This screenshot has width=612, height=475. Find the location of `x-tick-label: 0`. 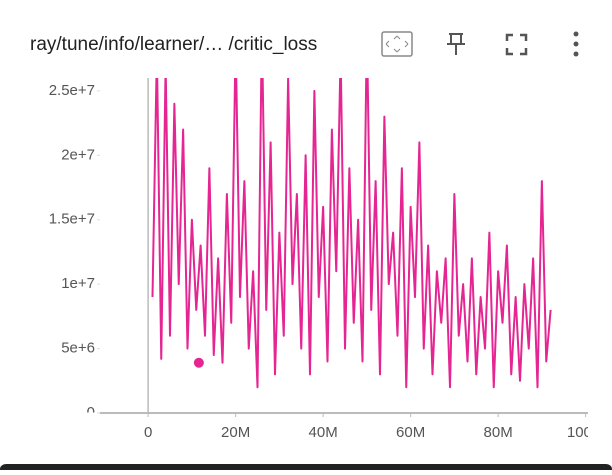

x-tick-label: 0 is located at coordinates (148, 432).